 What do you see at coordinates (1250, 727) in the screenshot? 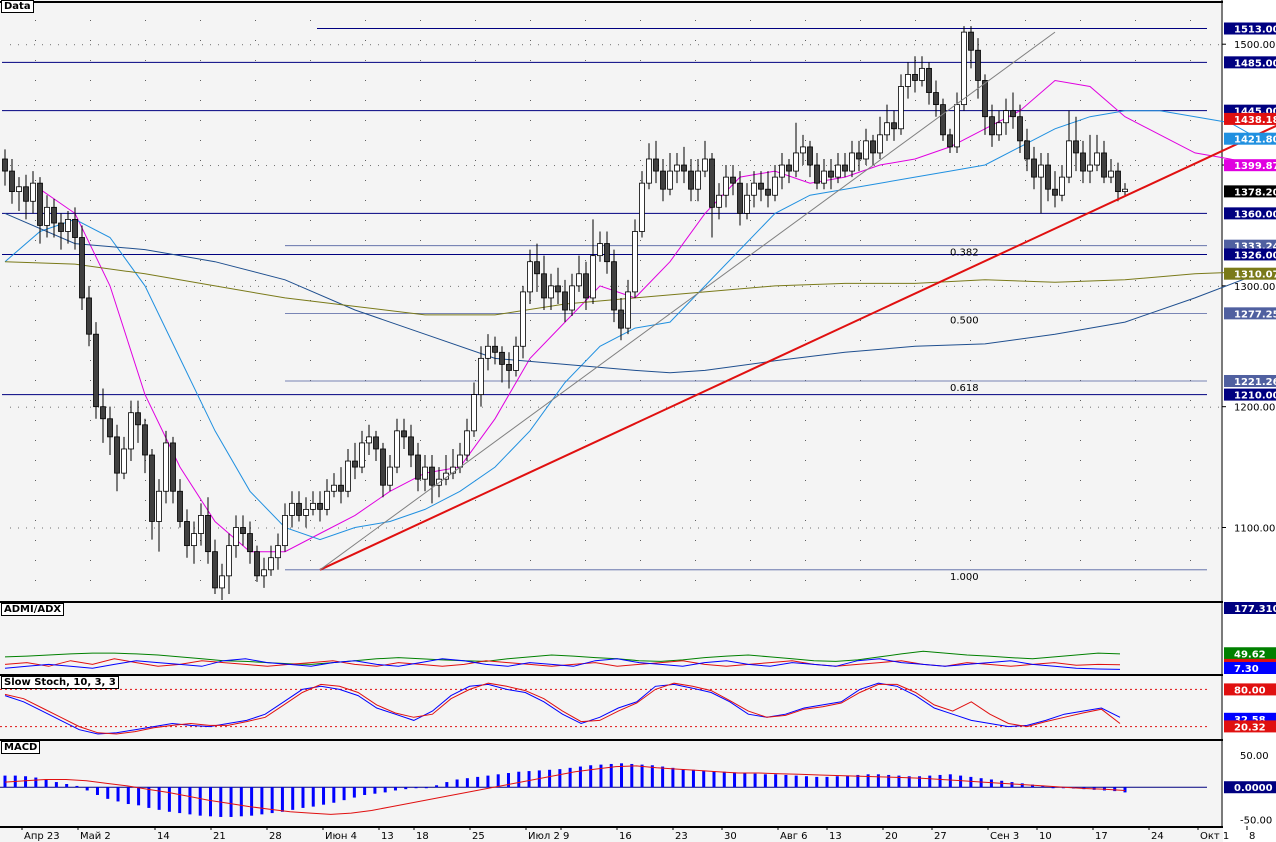
I see `stoch-tag-label: 20.32` at bounding box center [1250, 727].